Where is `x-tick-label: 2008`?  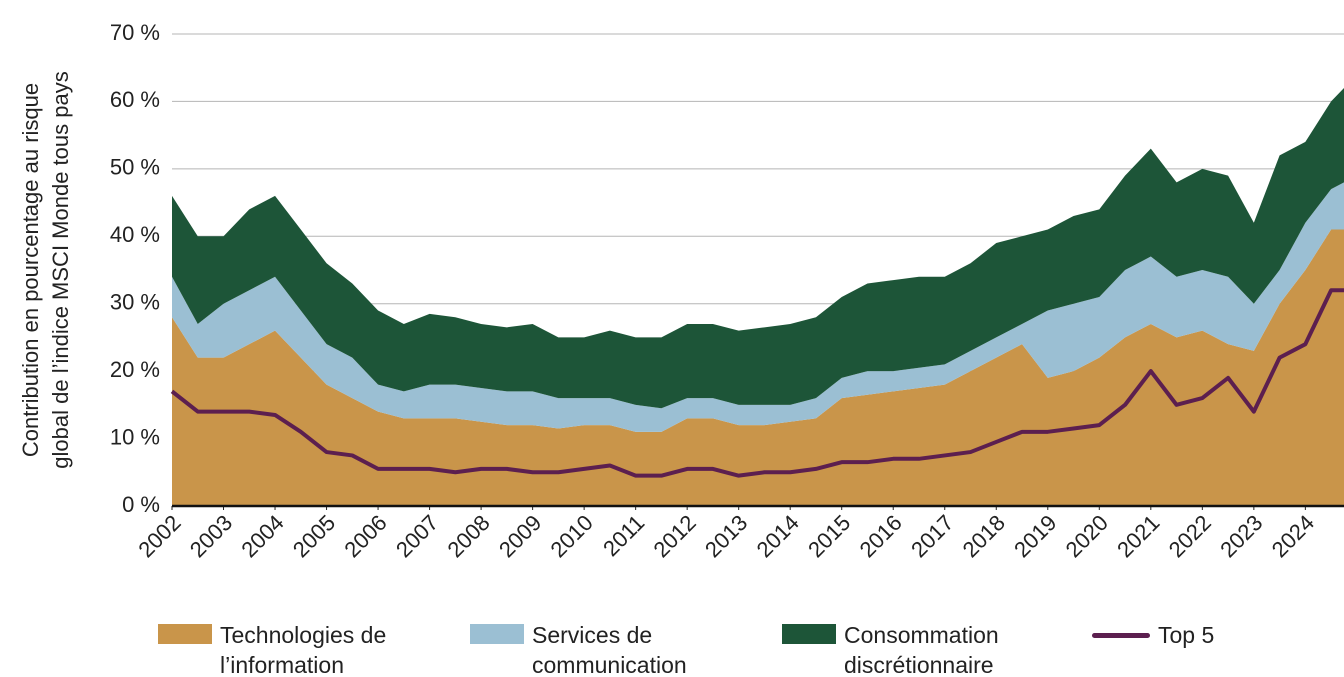
x-tick-label: 2008 is located at coordinates (468, 536).